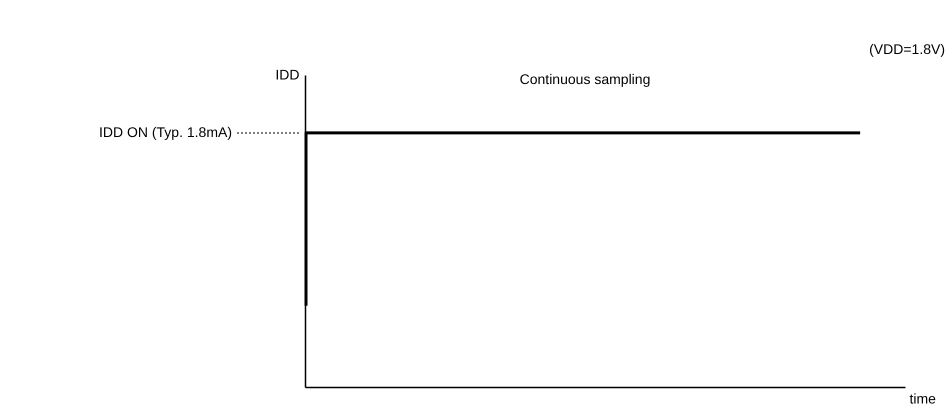 This screenshot has height=410, width=946. What do you see at coordinates (287, 74) in the screenshot?
I see `y-axis-title: IDD` at bounding box center [287, 74].